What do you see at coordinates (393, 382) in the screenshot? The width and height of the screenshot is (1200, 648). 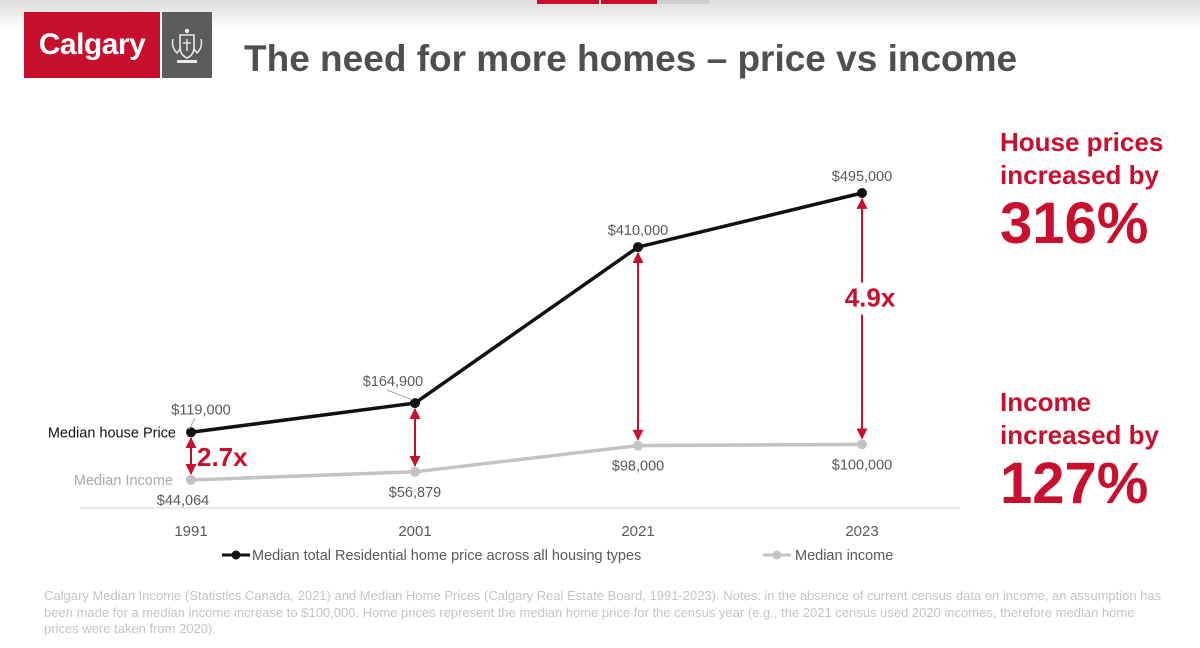 I see `price-data-label-2001: $164,900` at bounding box center [393, 382].